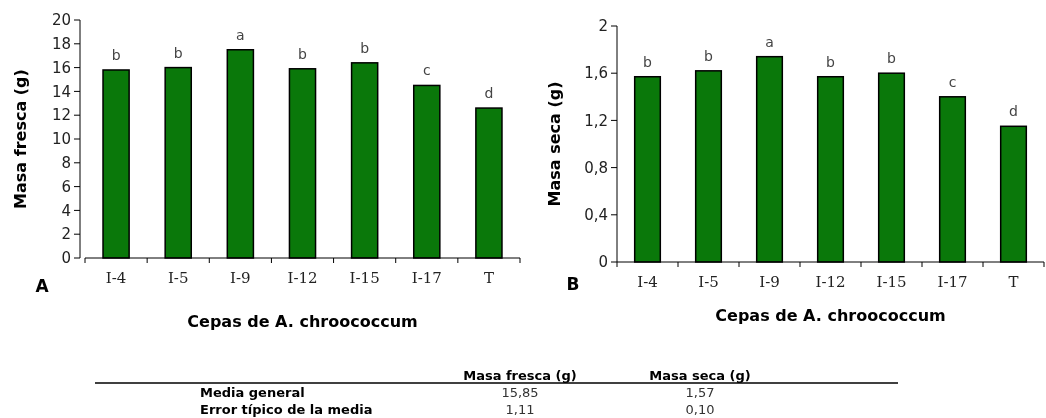  Describe the element at coordinates (20, 139) in the screenshot. I see `y-axis-title: Masa fresca (g)` at that location.